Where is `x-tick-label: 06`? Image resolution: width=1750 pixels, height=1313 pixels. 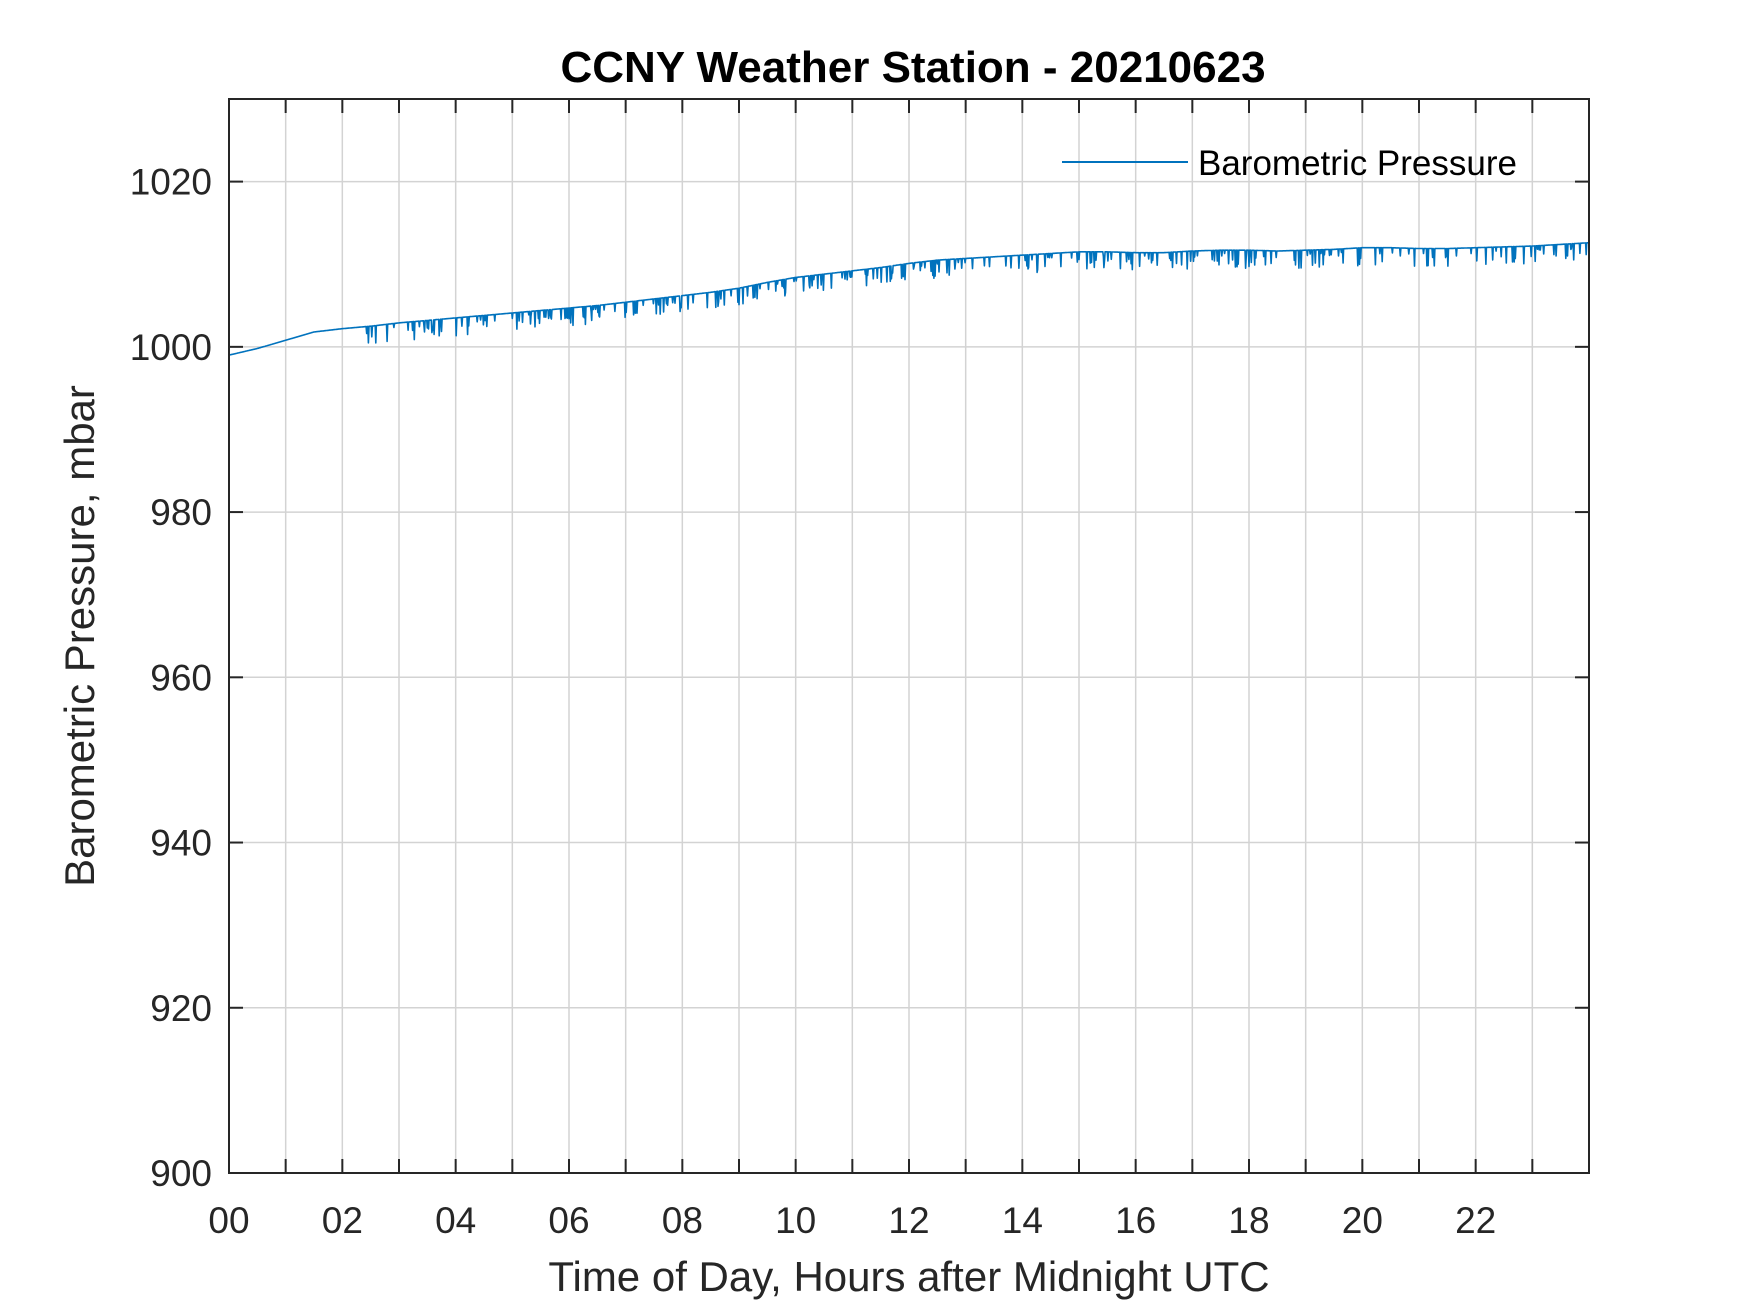 x-tick-label: 06 is located at coordinates (568, 1220).